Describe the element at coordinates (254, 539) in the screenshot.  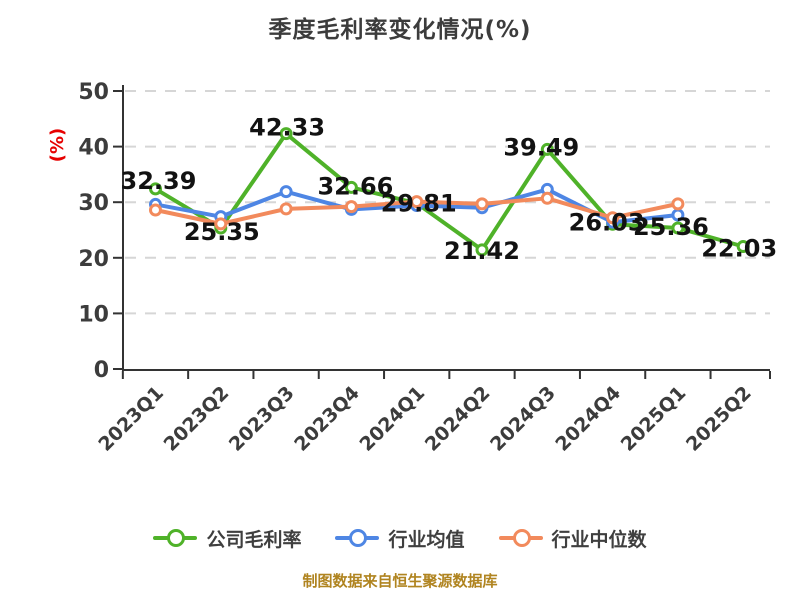
I see `legend-label: 公司毛利率` at that location.